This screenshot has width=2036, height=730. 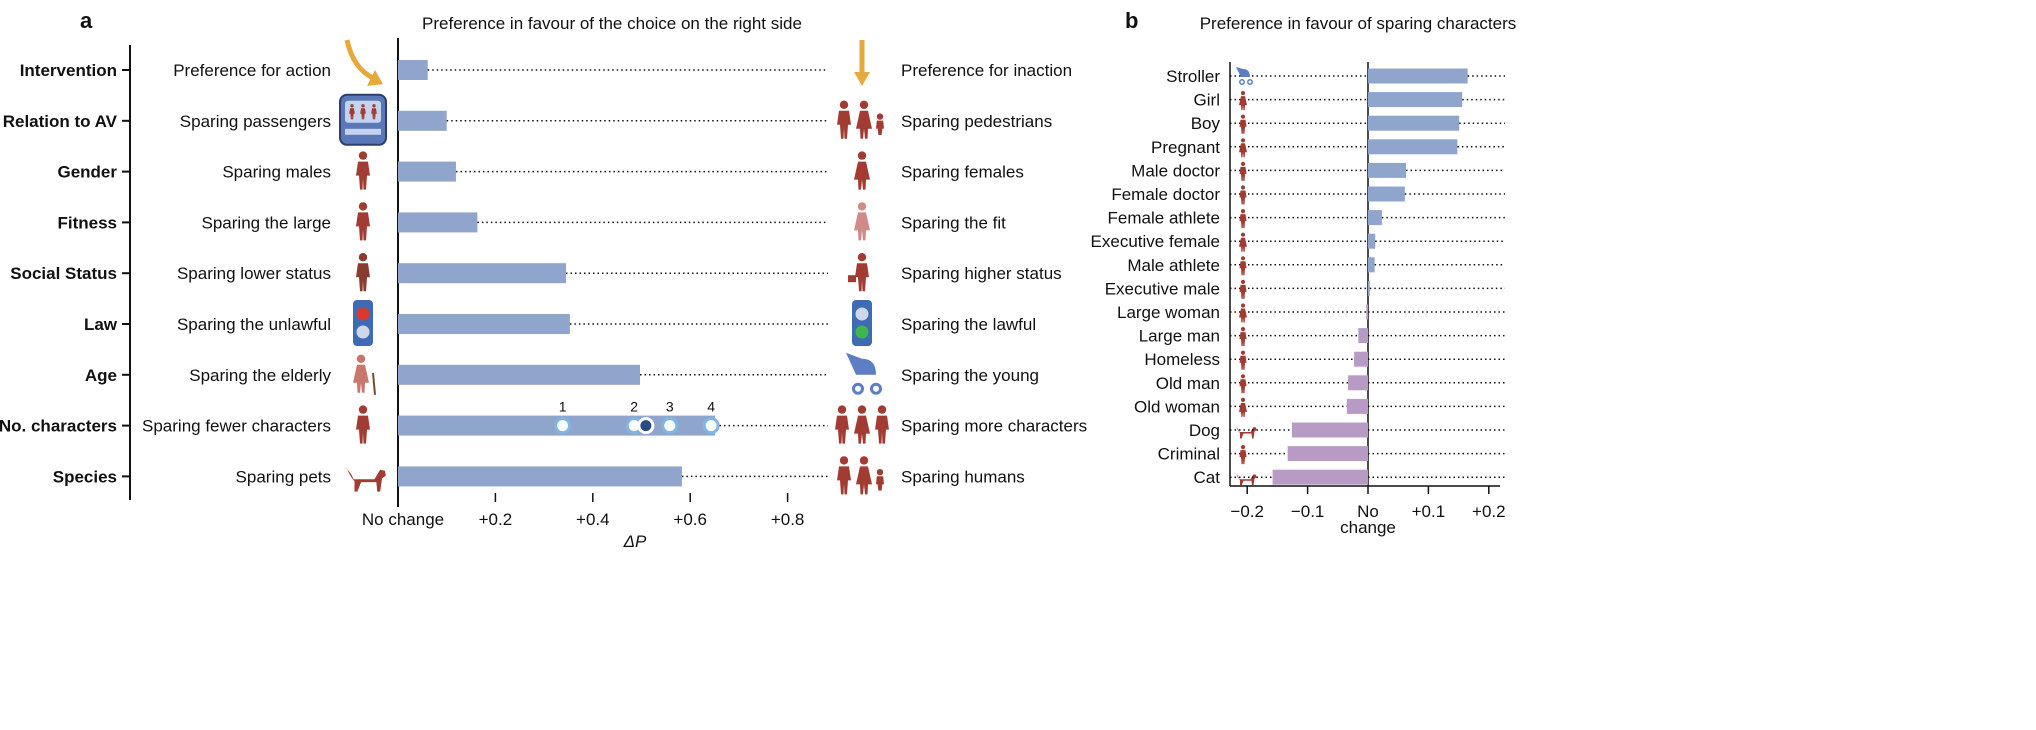 I want to click on row-female-doctor: Female doctor, so click(x=1308, y=195).